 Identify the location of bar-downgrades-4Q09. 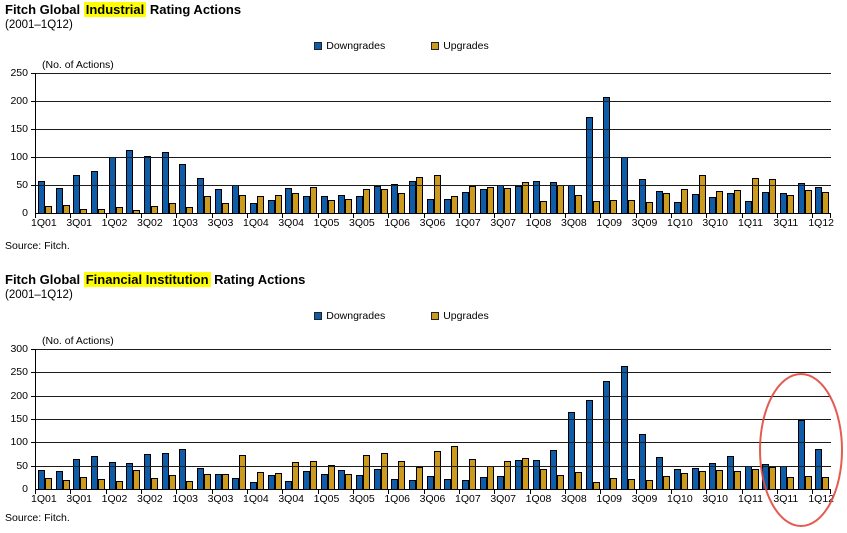
(660, 202).